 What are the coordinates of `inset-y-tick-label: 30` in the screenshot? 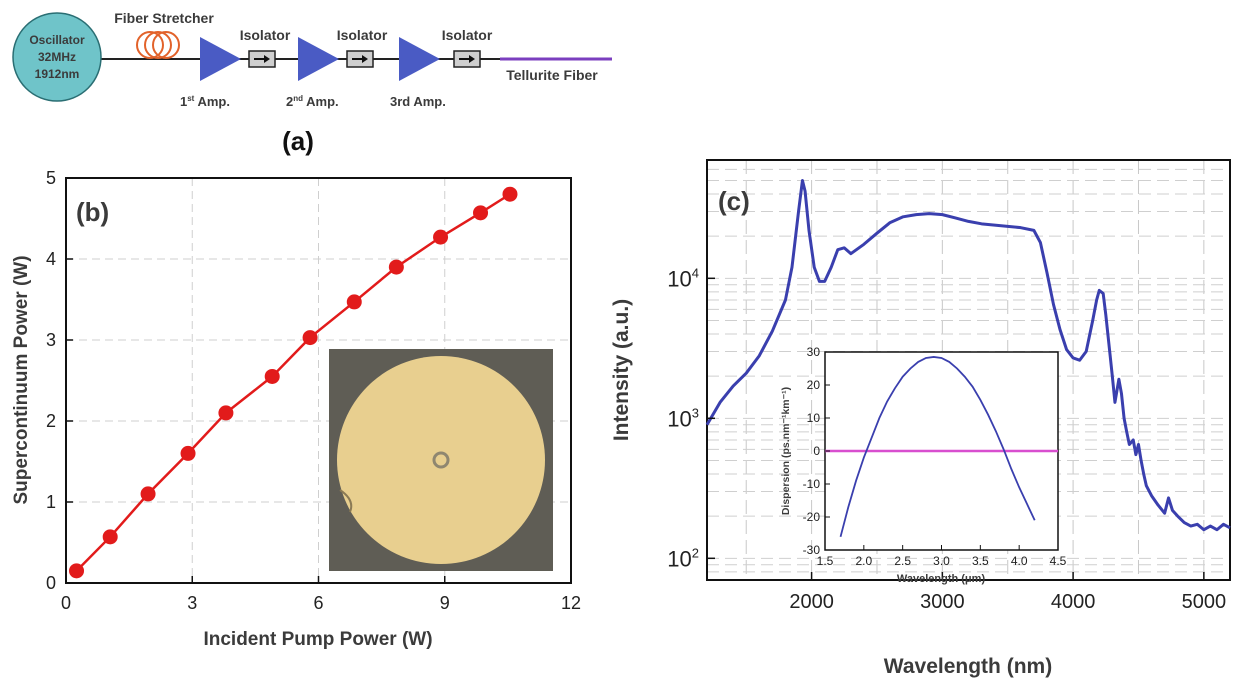 It's located at (814, 352).